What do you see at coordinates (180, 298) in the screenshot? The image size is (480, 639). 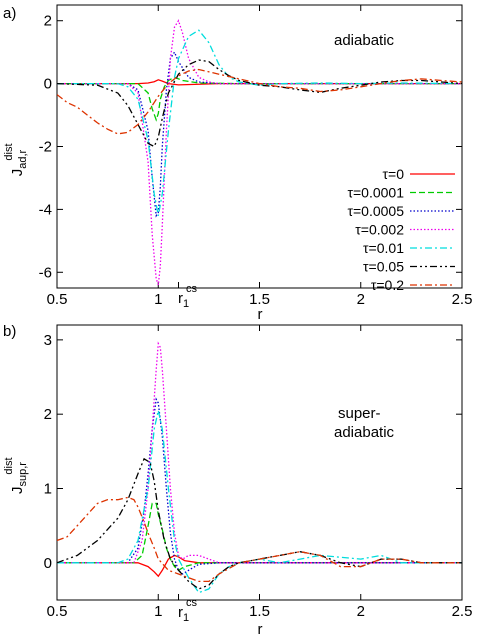 I see `rcs-base-a: r` at bounding box center [180, 298].